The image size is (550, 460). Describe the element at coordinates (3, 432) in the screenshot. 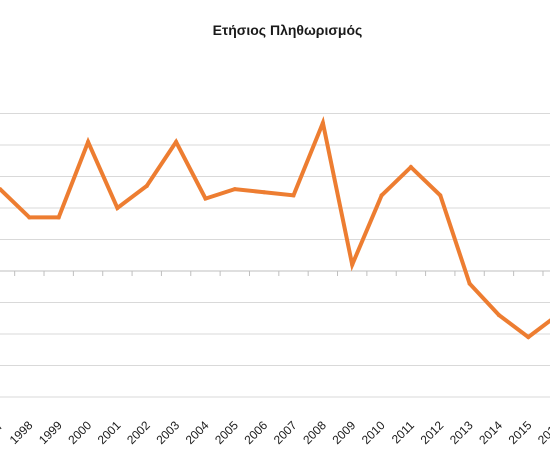

I see `x-tick-label: 1997` at that location.